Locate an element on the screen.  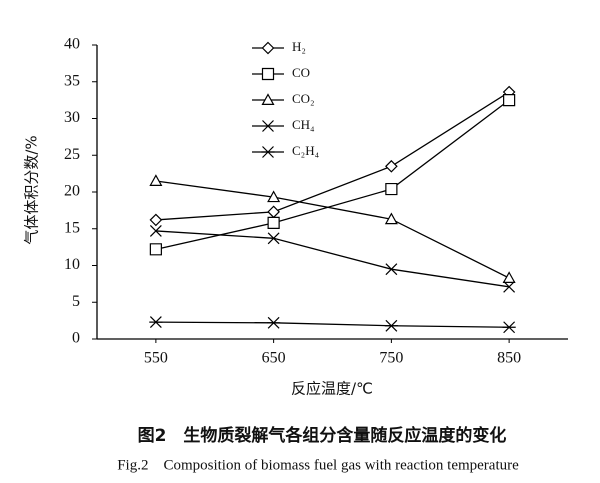
legend-label: CO is located at coordinates (301, 72).